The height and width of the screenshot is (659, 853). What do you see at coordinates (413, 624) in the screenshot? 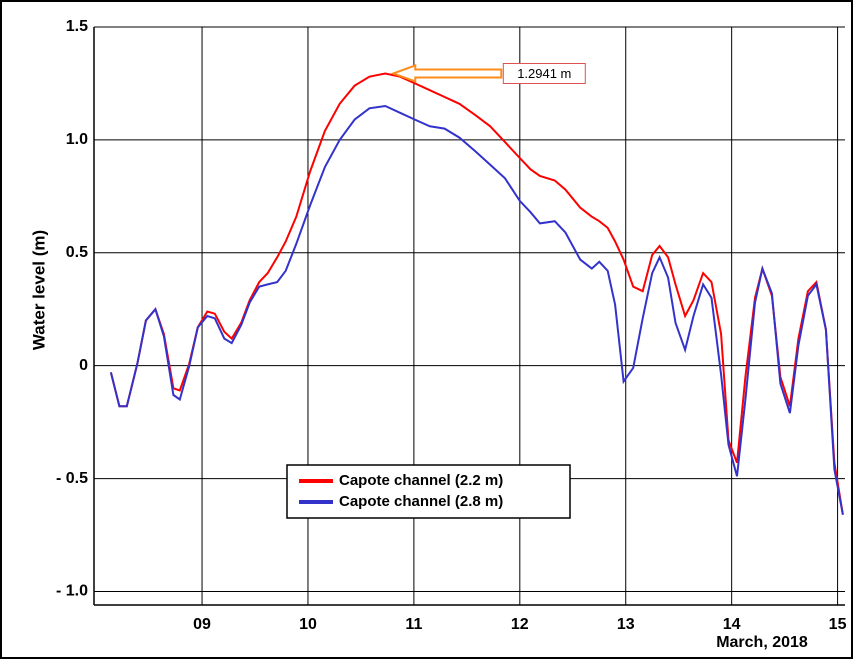
I see `x-tick-label: 11` at bounding box center [413, 624].